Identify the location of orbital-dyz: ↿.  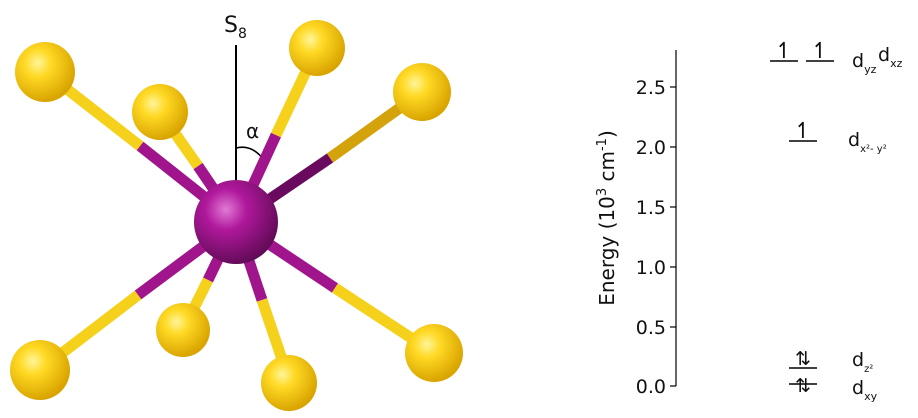
(784, 51).